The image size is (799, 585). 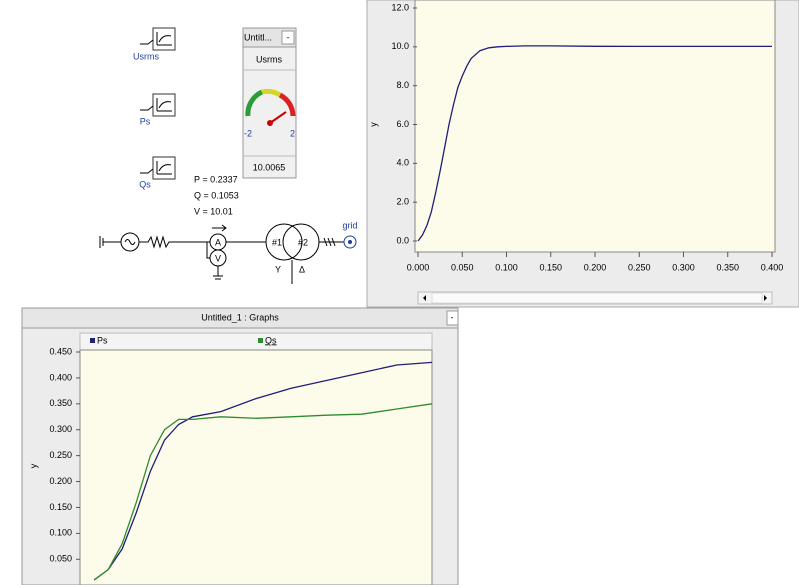 What do you see at coordinates (60, 559) in the screenshot?
I see `y-tick-label: 0.050` at bounding box center [60, 559].